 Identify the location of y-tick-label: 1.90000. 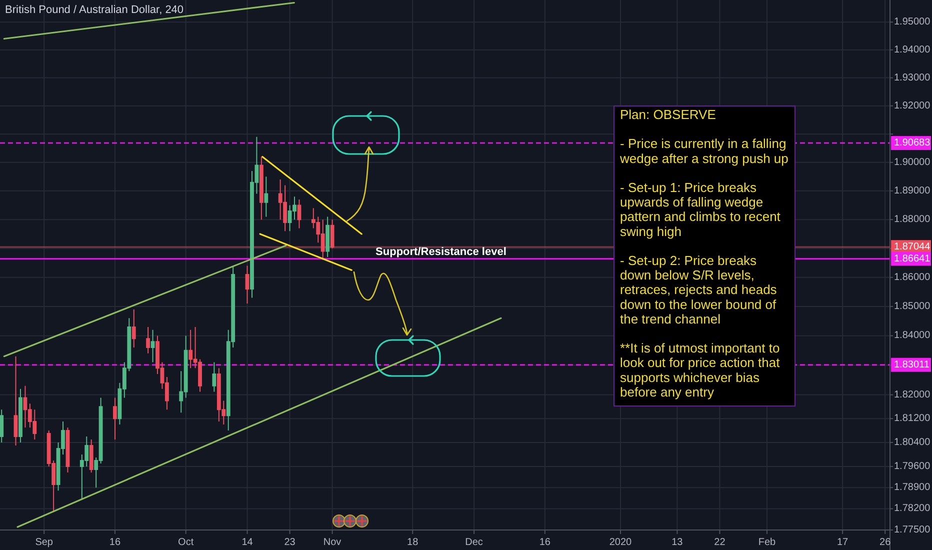
(912, 162).